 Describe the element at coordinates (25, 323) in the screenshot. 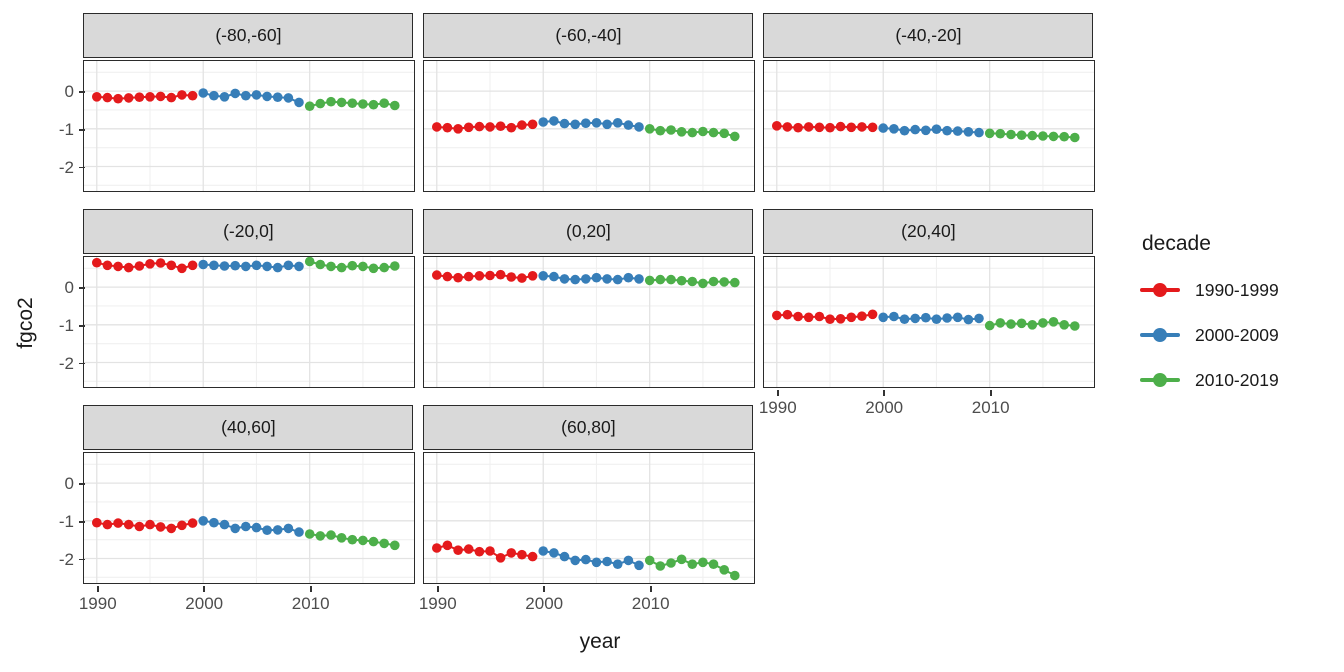

I see `y-axis-title: fgco2` at that location.